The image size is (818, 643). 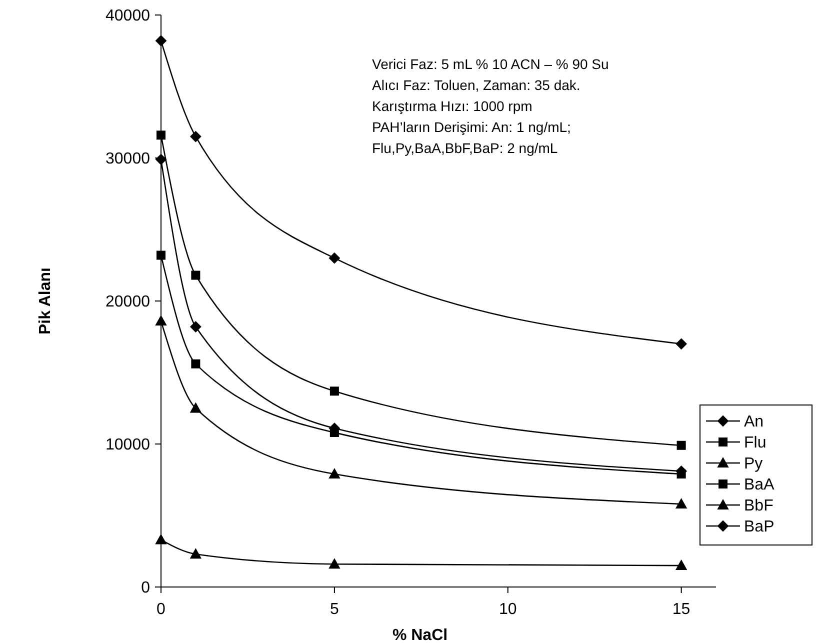 I want to click on legend-label: BbF, so click(x=759, y=506).